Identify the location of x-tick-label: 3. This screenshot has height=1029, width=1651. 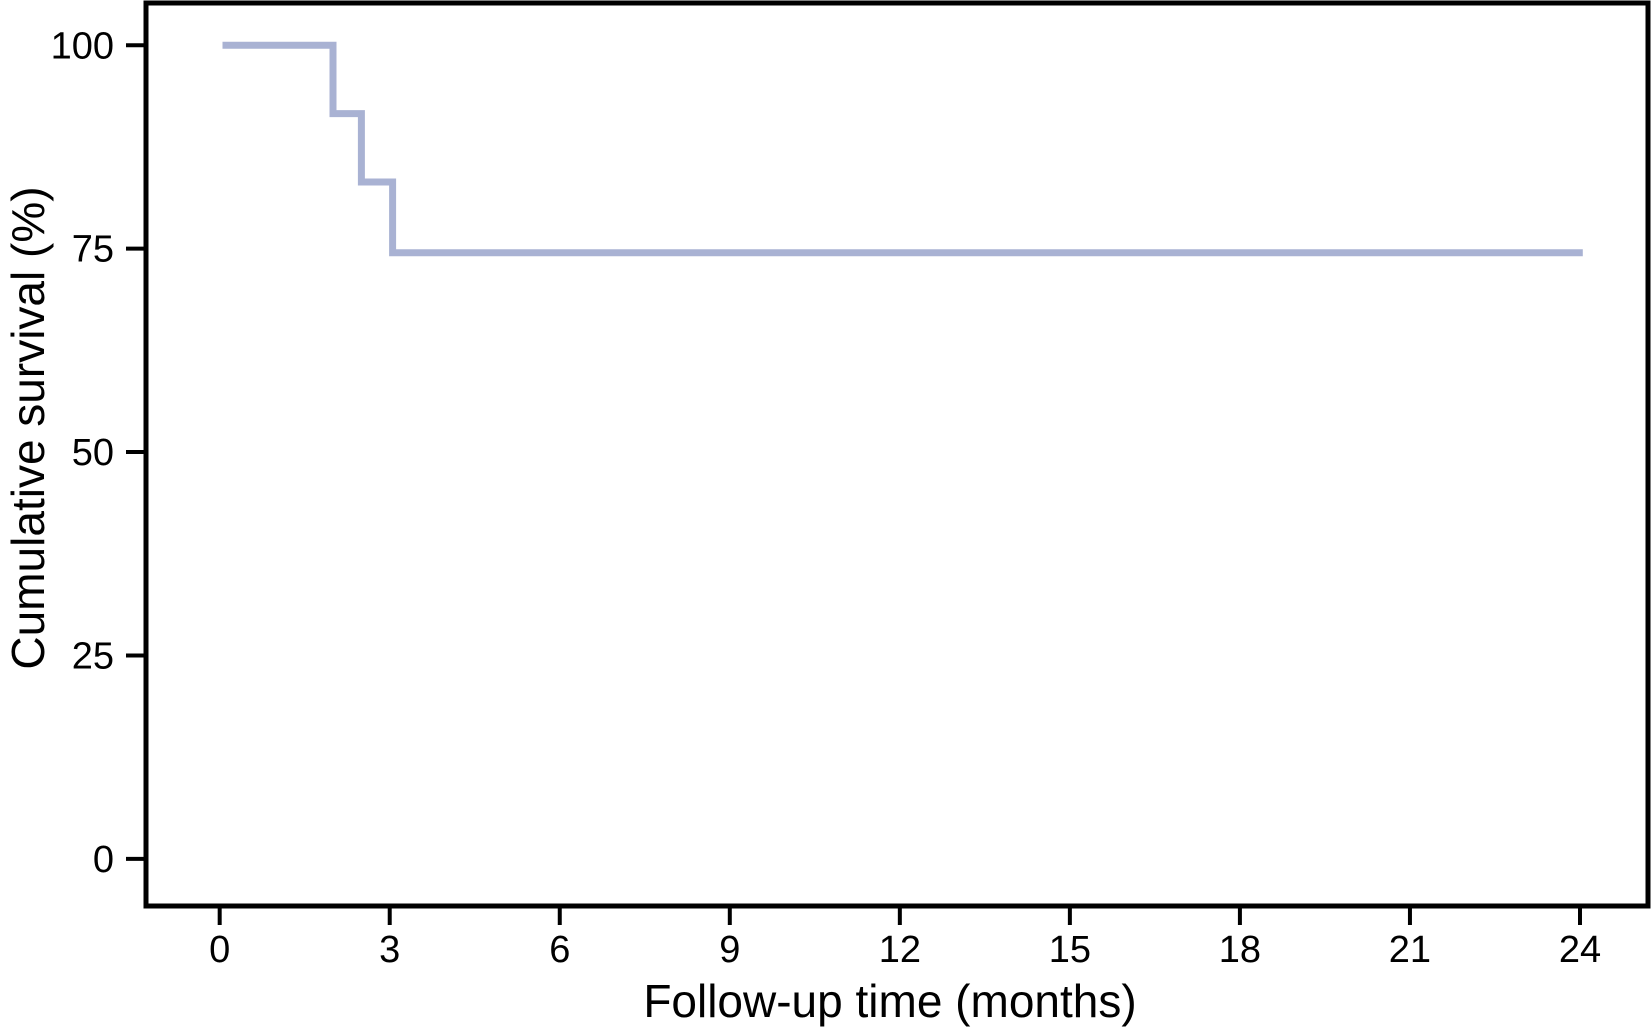
(389, 950).